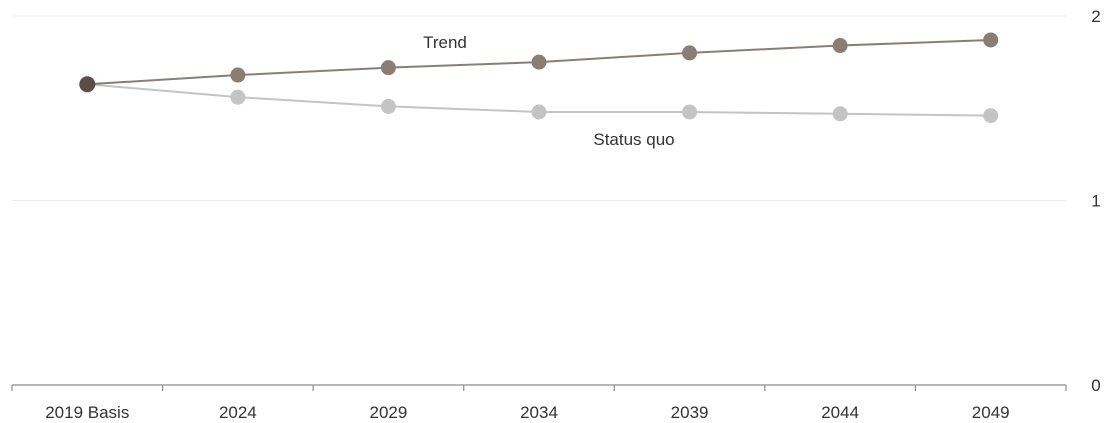 This screenshot has height=423, width=1104. I want to click on y-tick-label: 1, so click(1095, 201).